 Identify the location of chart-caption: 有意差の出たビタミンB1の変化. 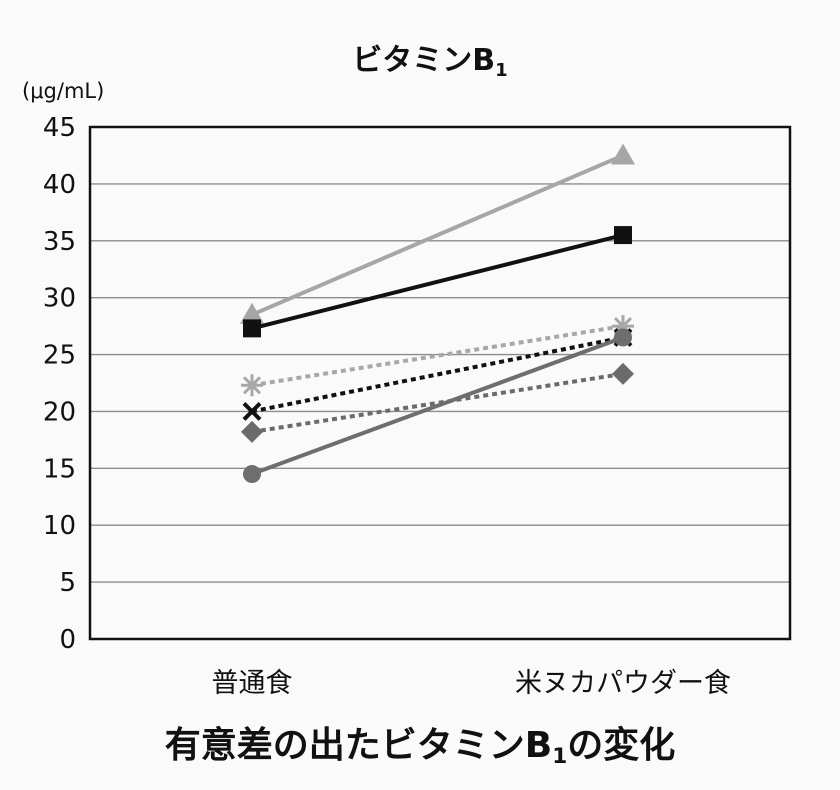
(420, 746).